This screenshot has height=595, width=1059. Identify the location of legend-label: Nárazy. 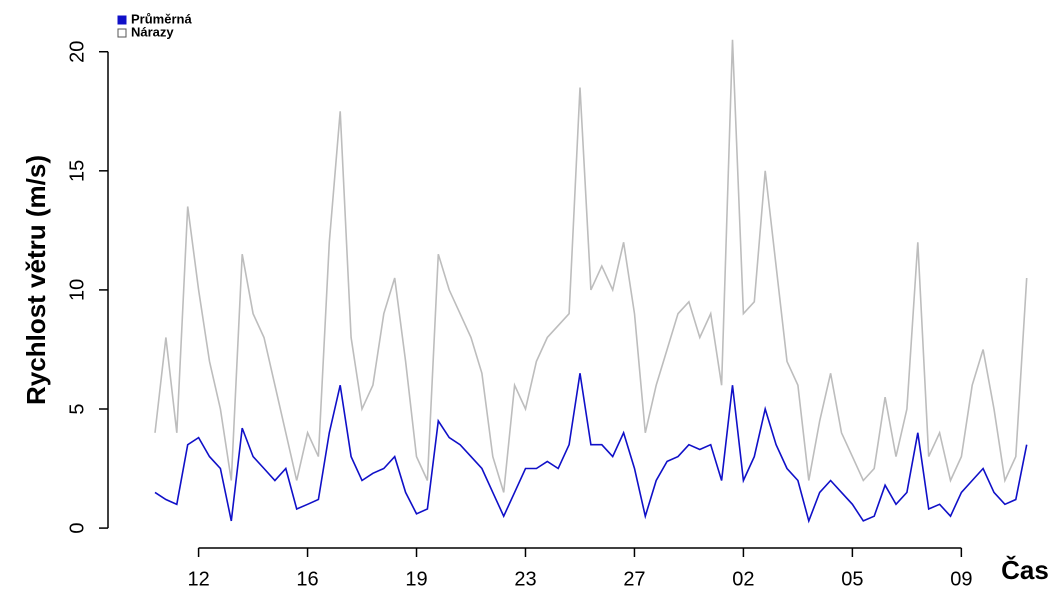
(152, 31).